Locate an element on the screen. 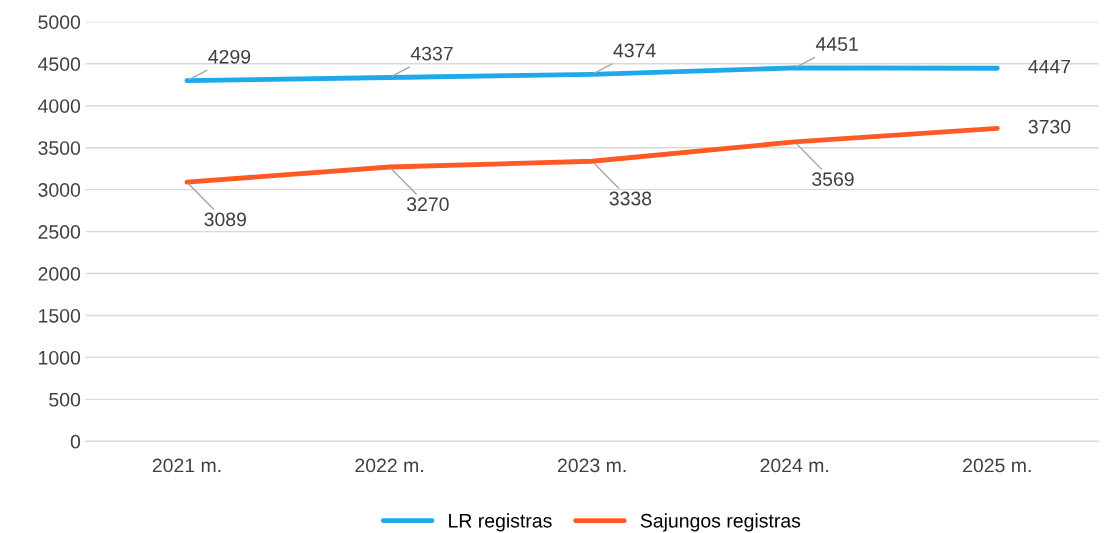 The width and height of the screenshot is (1113, 533). y-tick-label: 3500 is located at coordinates (59, 148).